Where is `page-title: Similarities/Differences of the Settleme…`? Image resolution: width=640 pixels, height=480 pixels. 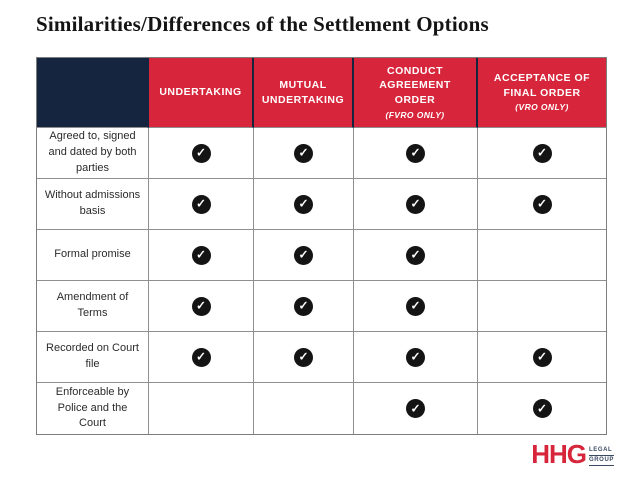 page-title: Similarities/Differences of the Settleme… is located at coordinates (262, 24).